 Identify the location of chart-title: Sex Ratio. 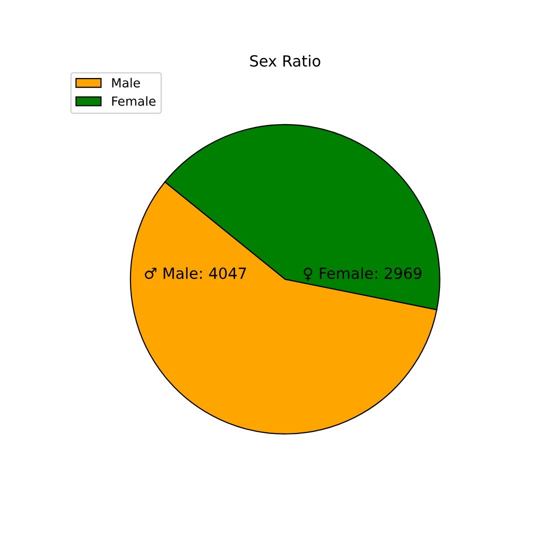
(285, 60).